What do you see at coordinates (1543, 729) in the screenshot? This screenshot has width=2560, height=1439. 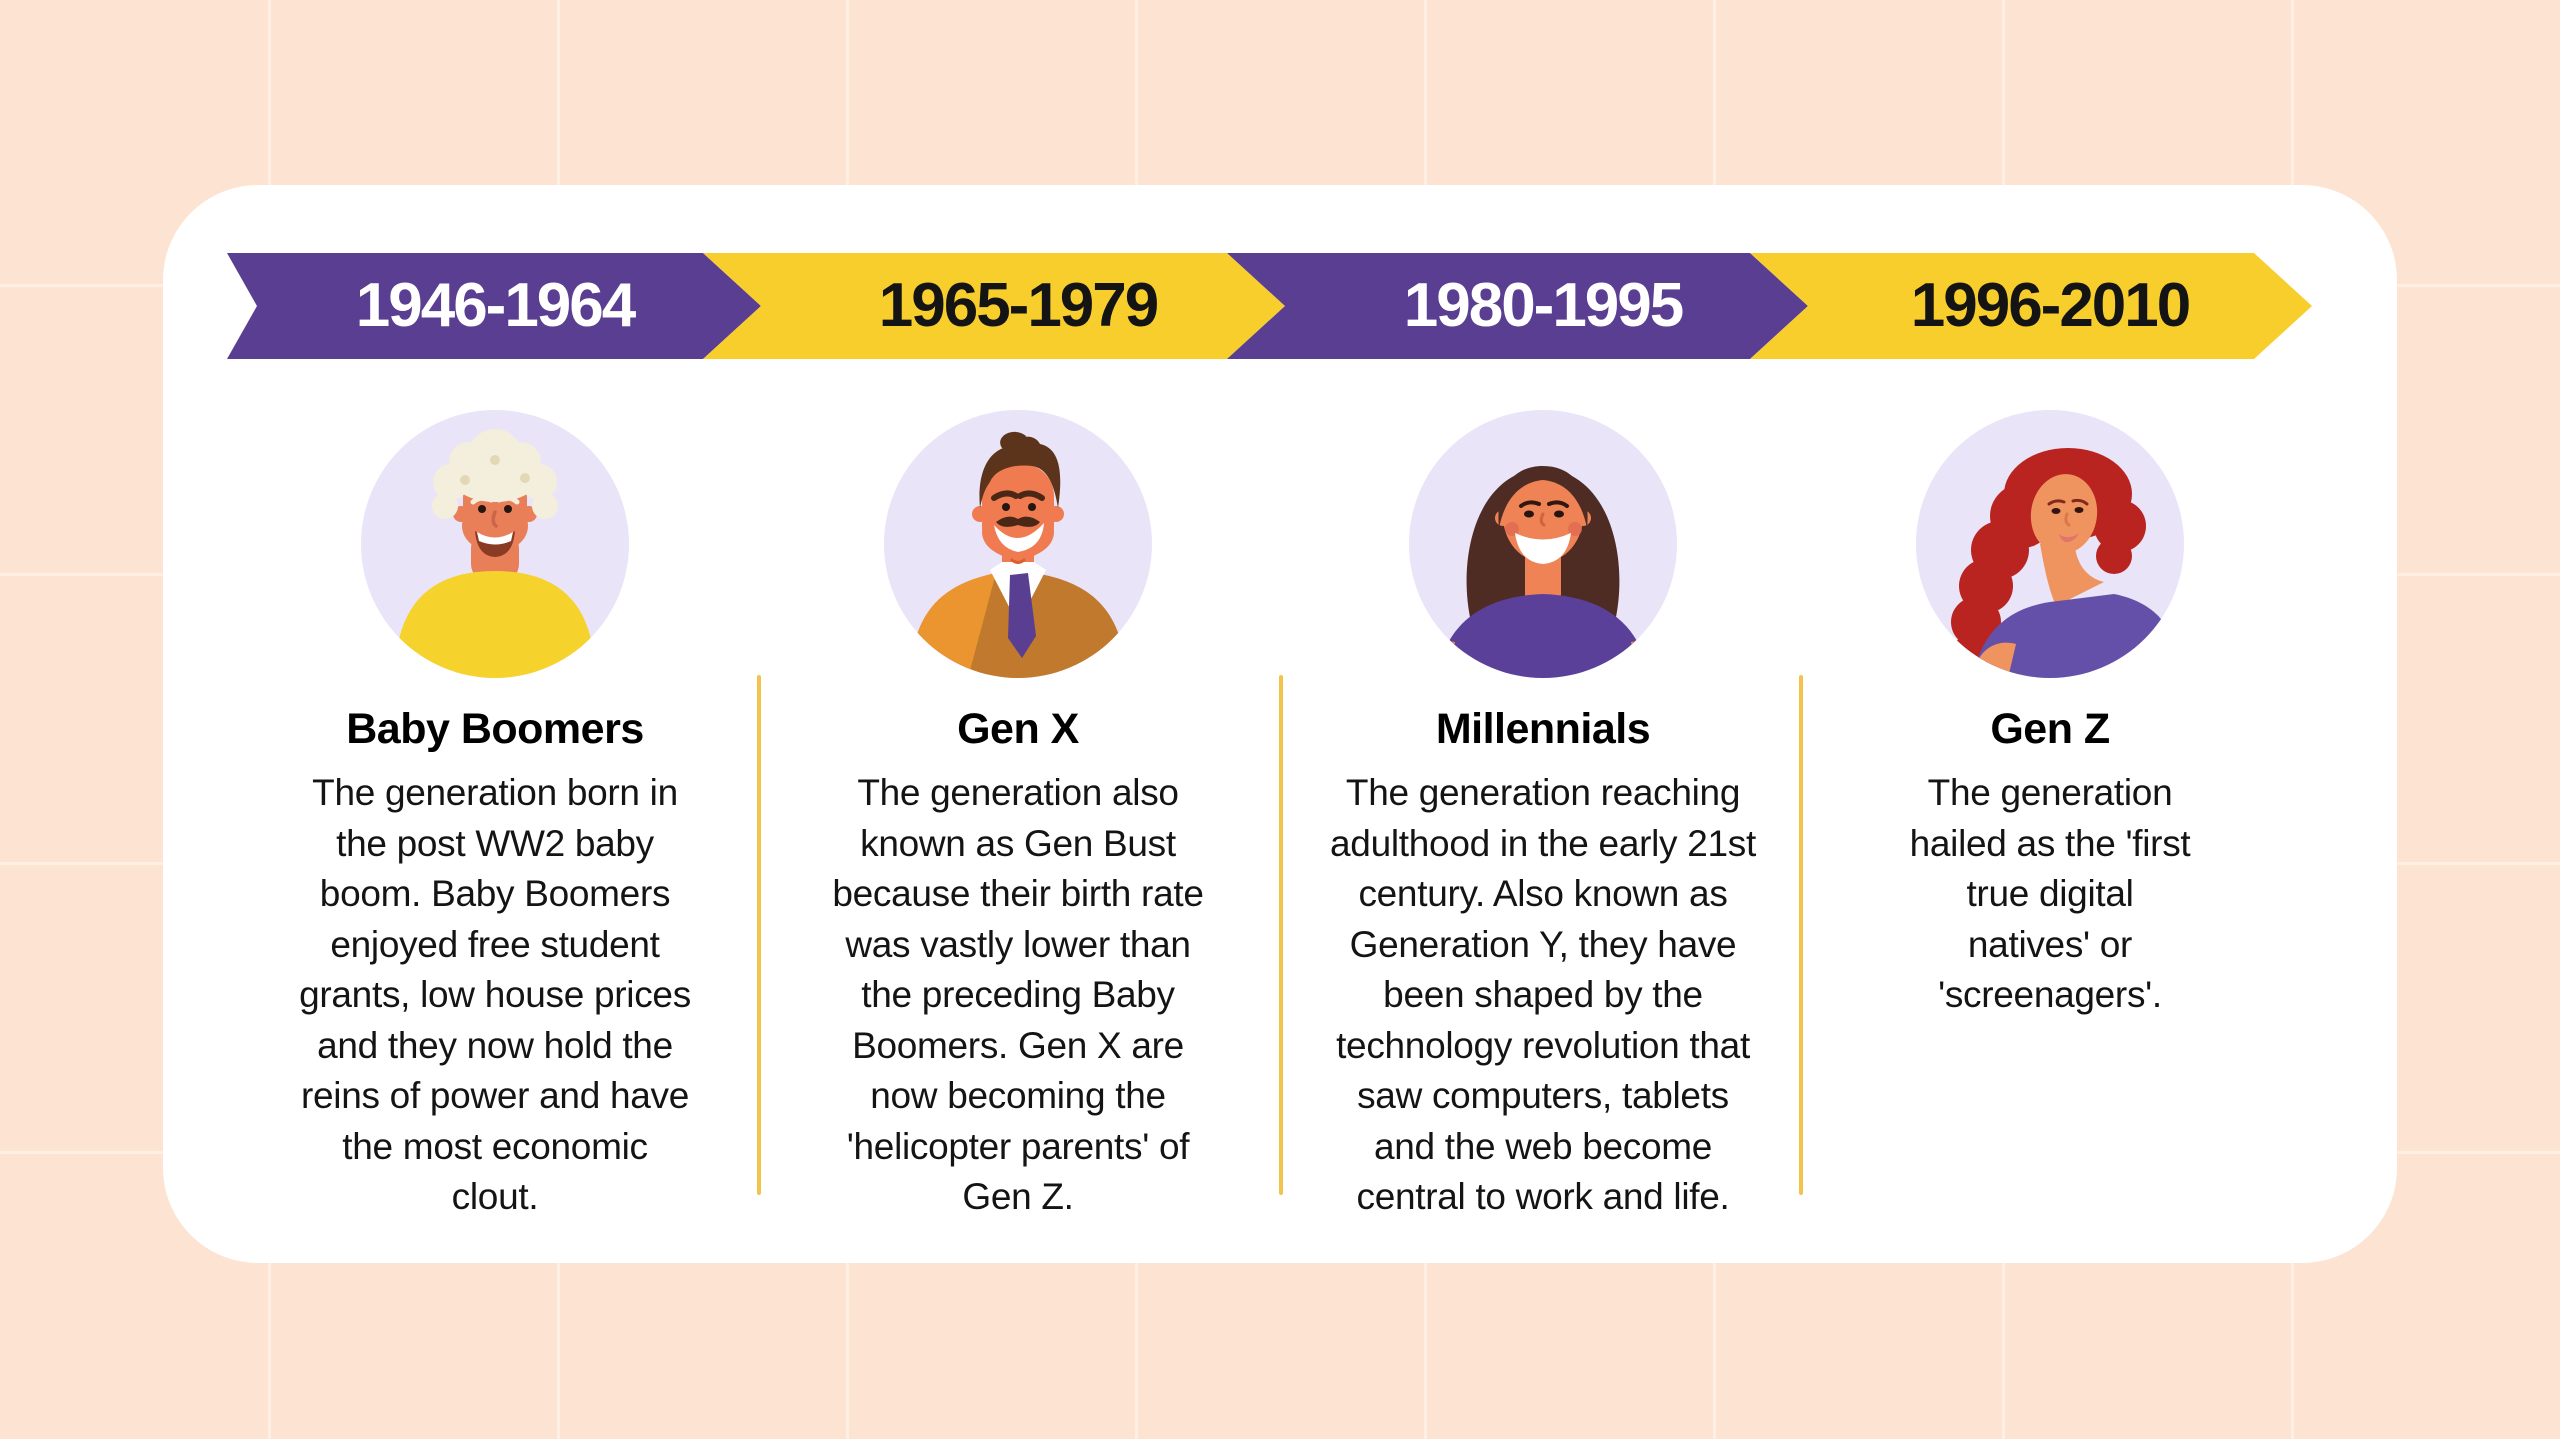 I see `generation-title: Millennials` at bounding box center [1543, 729].